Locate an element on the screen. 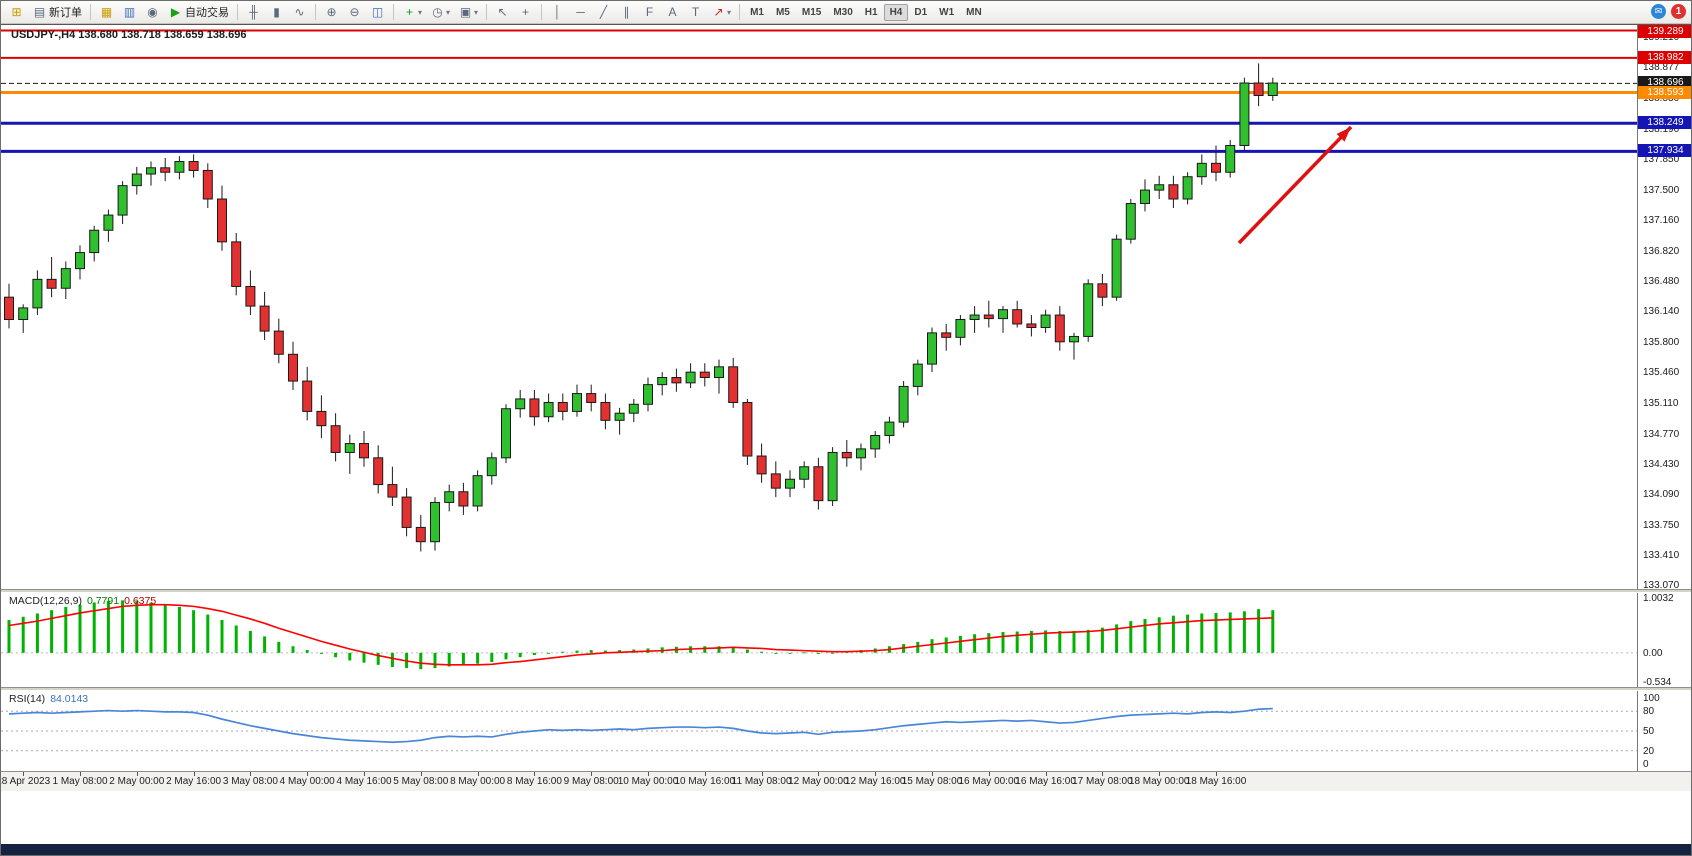  macd-chart is located at coordinates (819, 640).